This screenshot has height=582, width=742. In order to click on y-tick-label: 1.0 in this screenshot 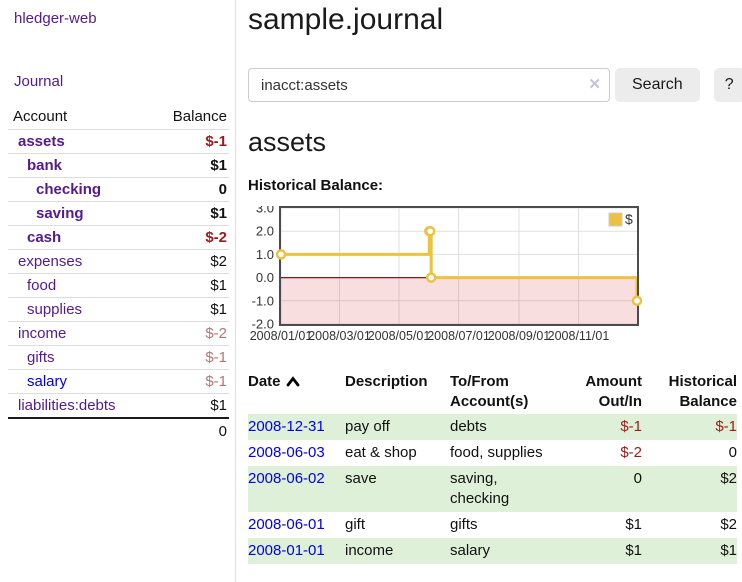, I will do `click(265, 254)`.